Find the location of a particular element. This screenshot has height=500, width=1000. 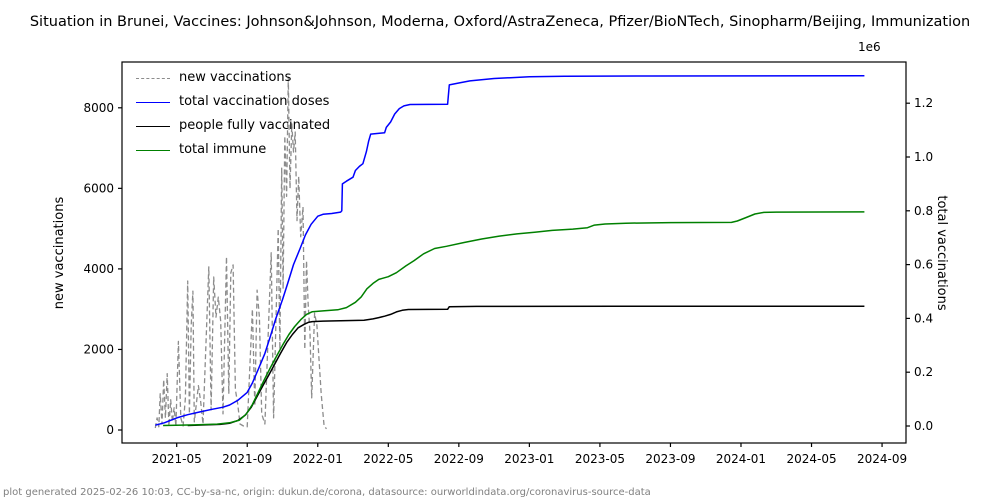

y-right-tick-label: 0.6 is located at coordinates (923, 265).